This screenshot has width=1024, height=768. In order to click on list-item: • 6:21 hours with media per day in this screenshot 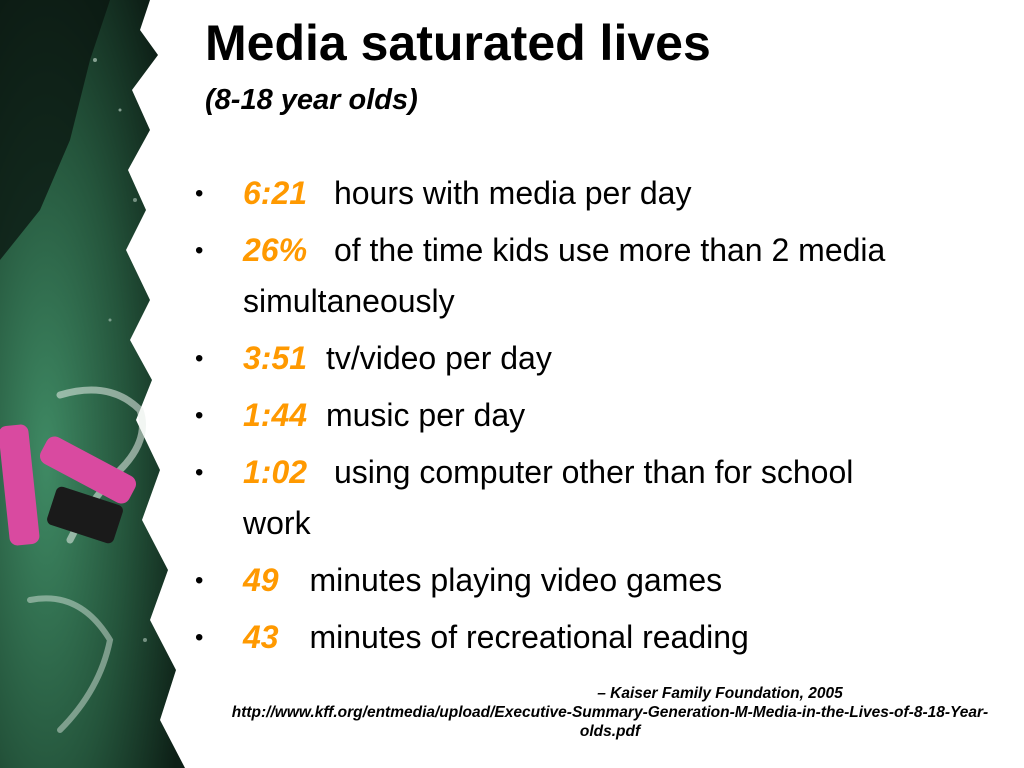, I will do `click(555, 193)`.